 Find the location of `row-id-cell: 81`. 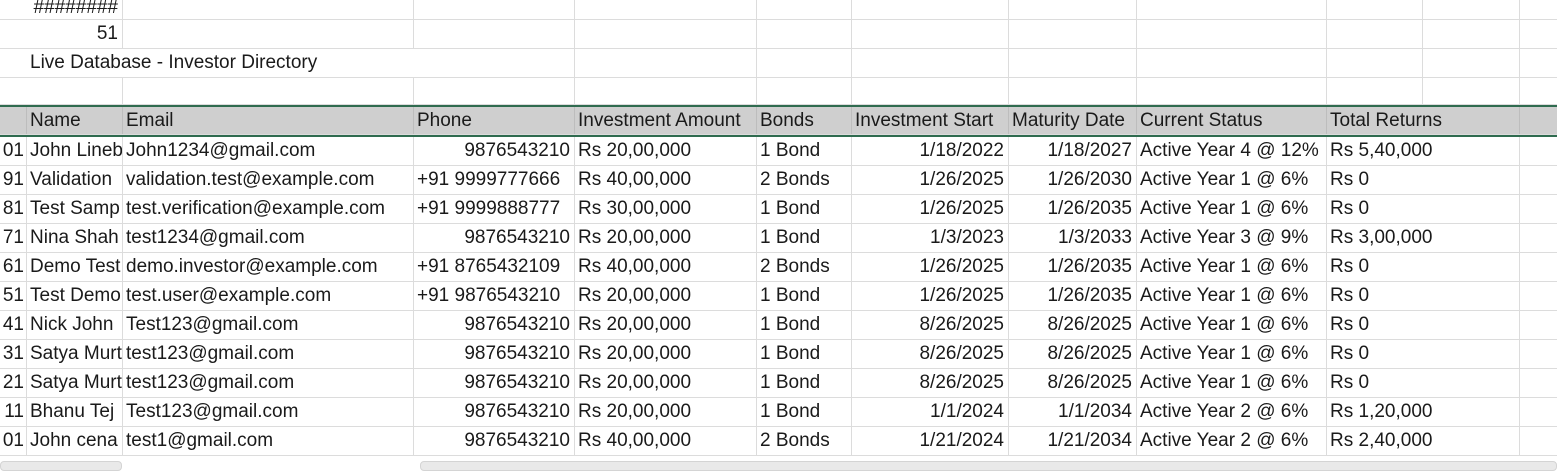

row-id-cell: 81 is located at coordinates (13, 209).